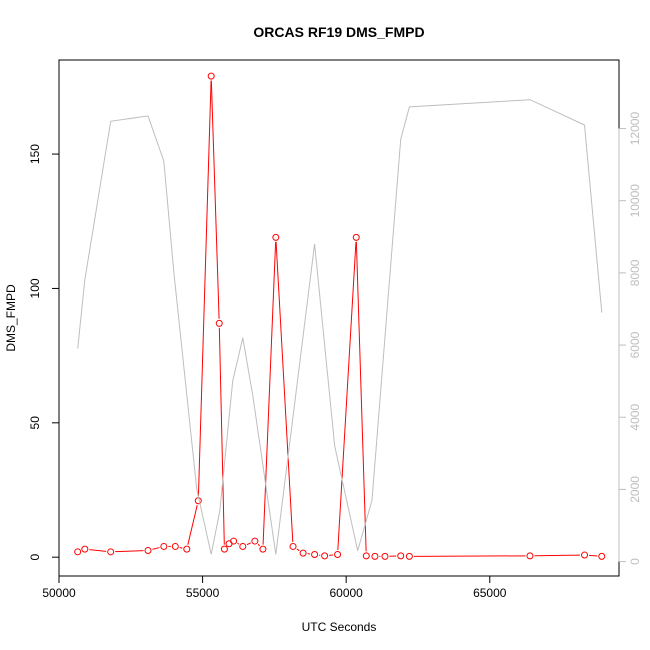 The width and height of the screenshot is (650, 650). What do you see at coordinates (635, 129) in the screenshot?
I see `y2-tick-label: 12000` at bounding box center [635, 129].